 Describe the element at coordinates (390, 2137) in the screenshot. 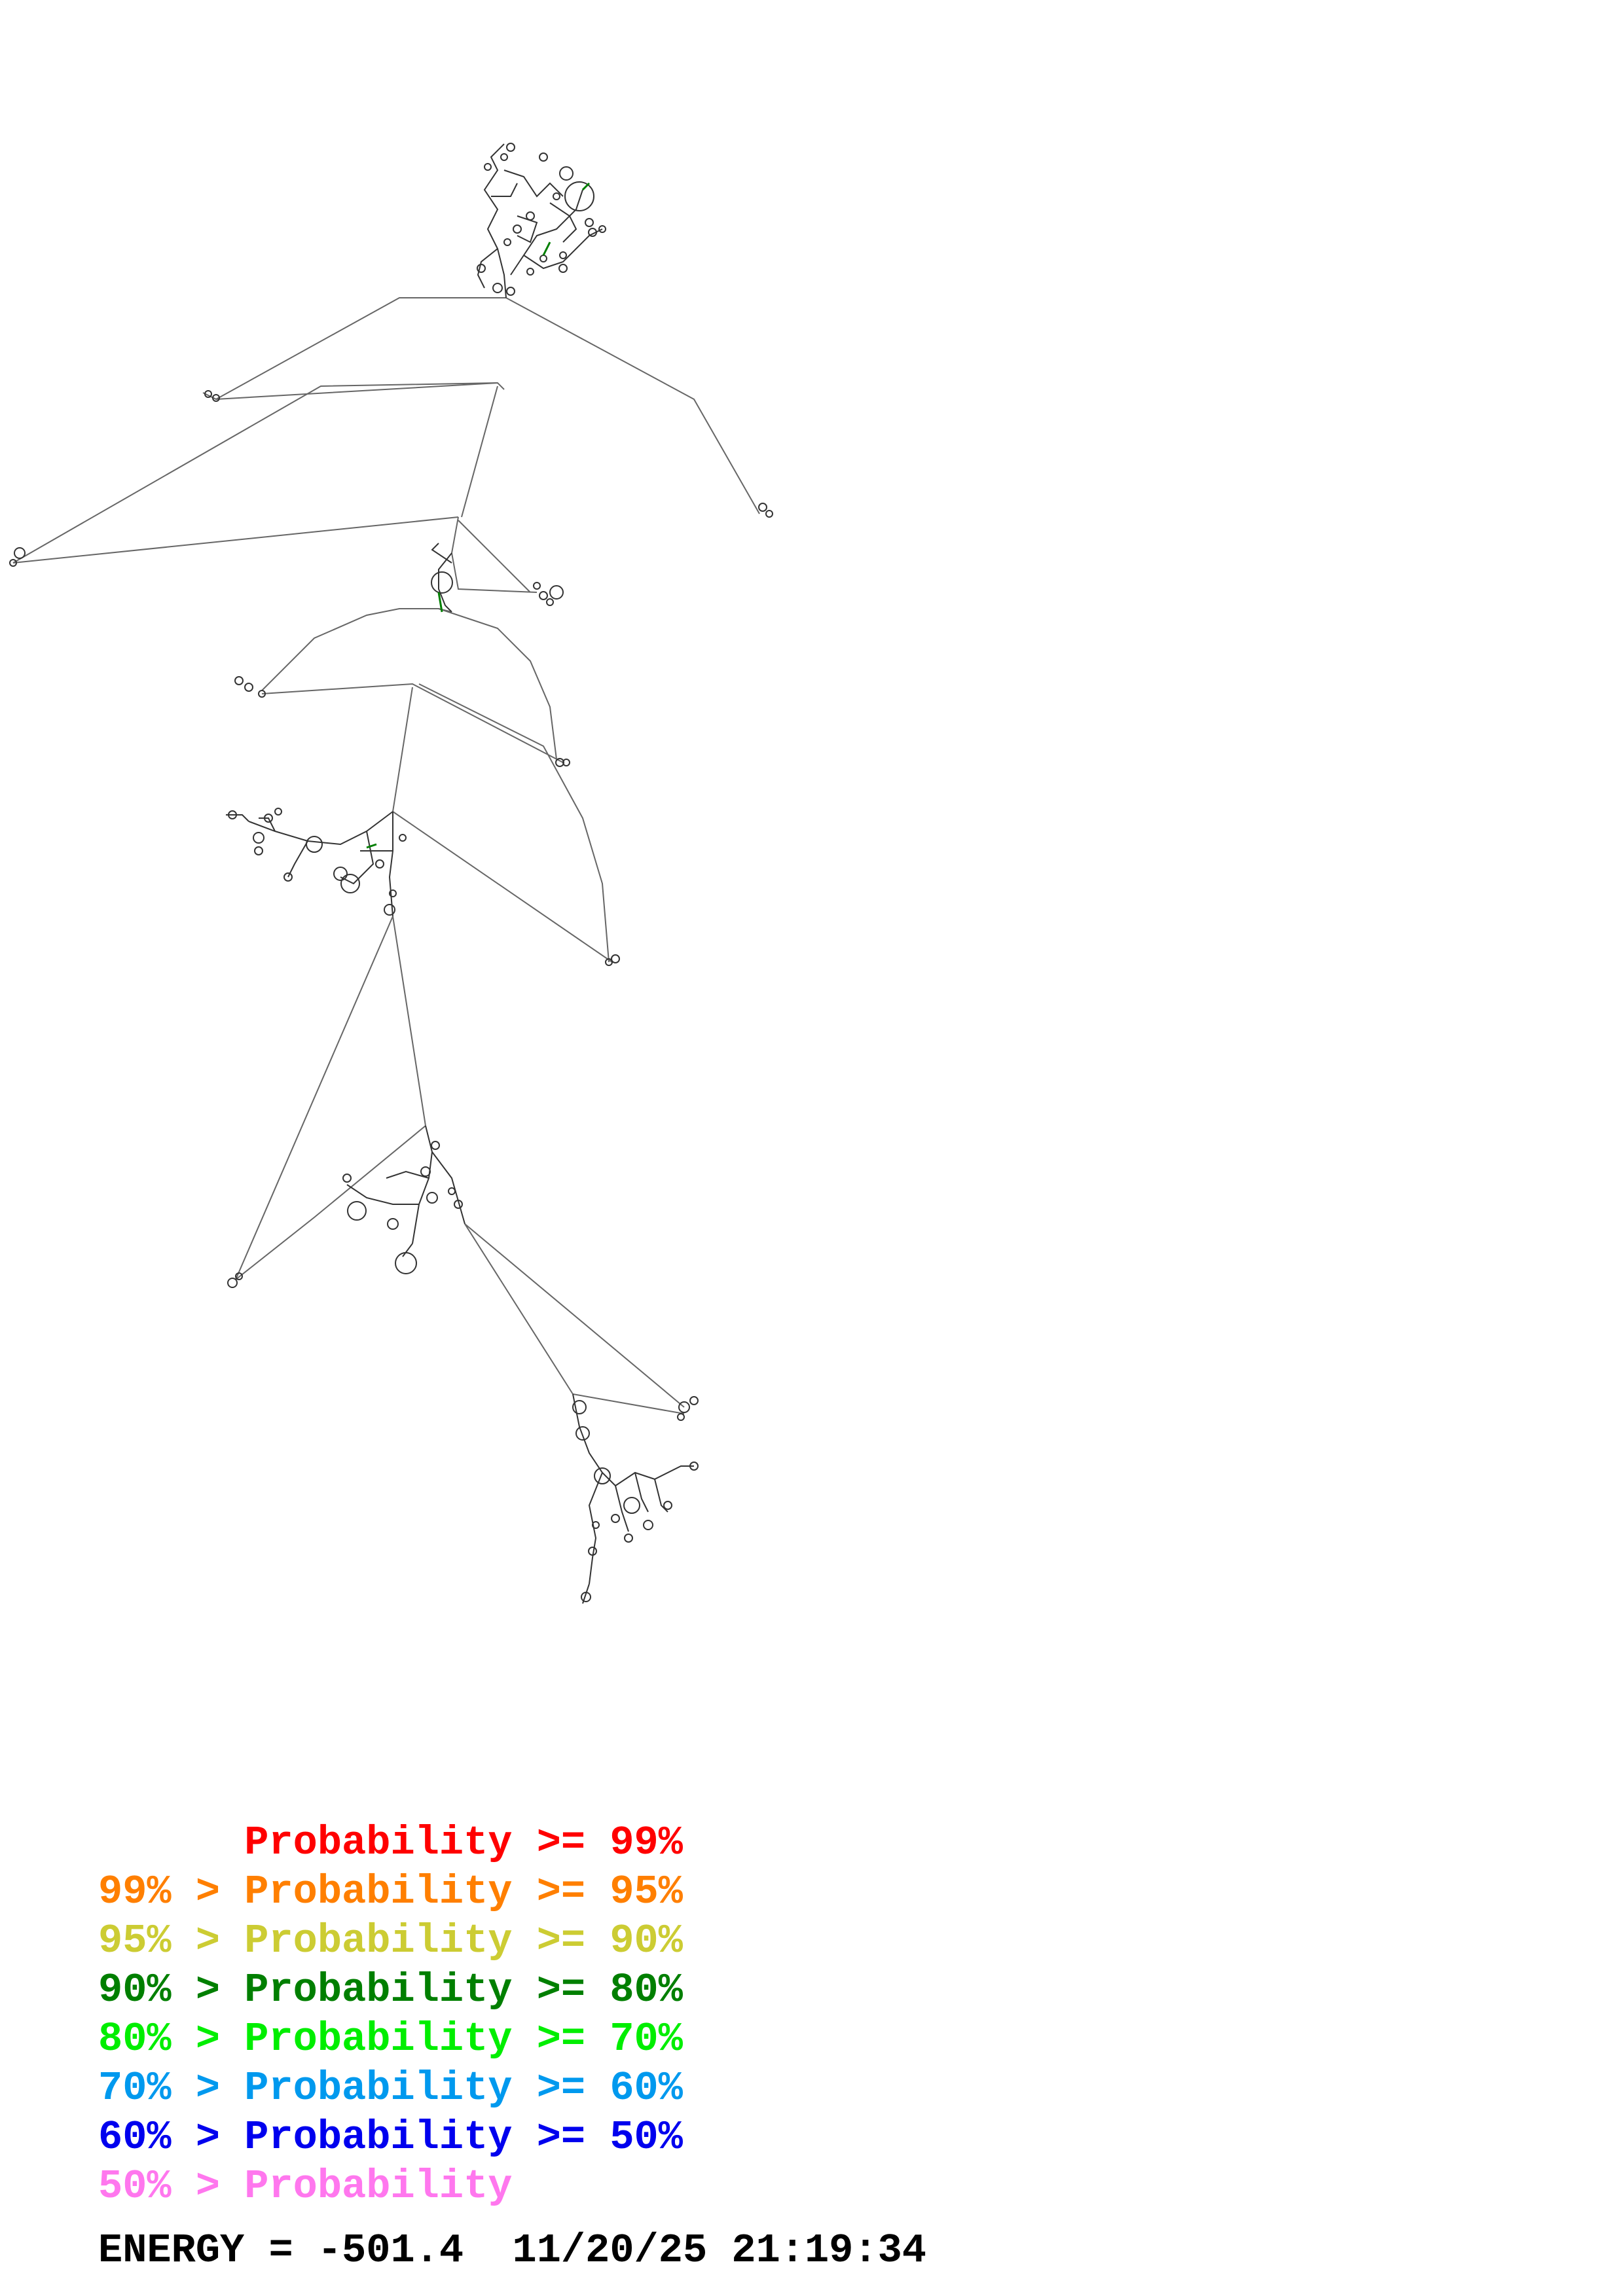

I see `legend-item: 60% > Probability >= 50%` at that location.